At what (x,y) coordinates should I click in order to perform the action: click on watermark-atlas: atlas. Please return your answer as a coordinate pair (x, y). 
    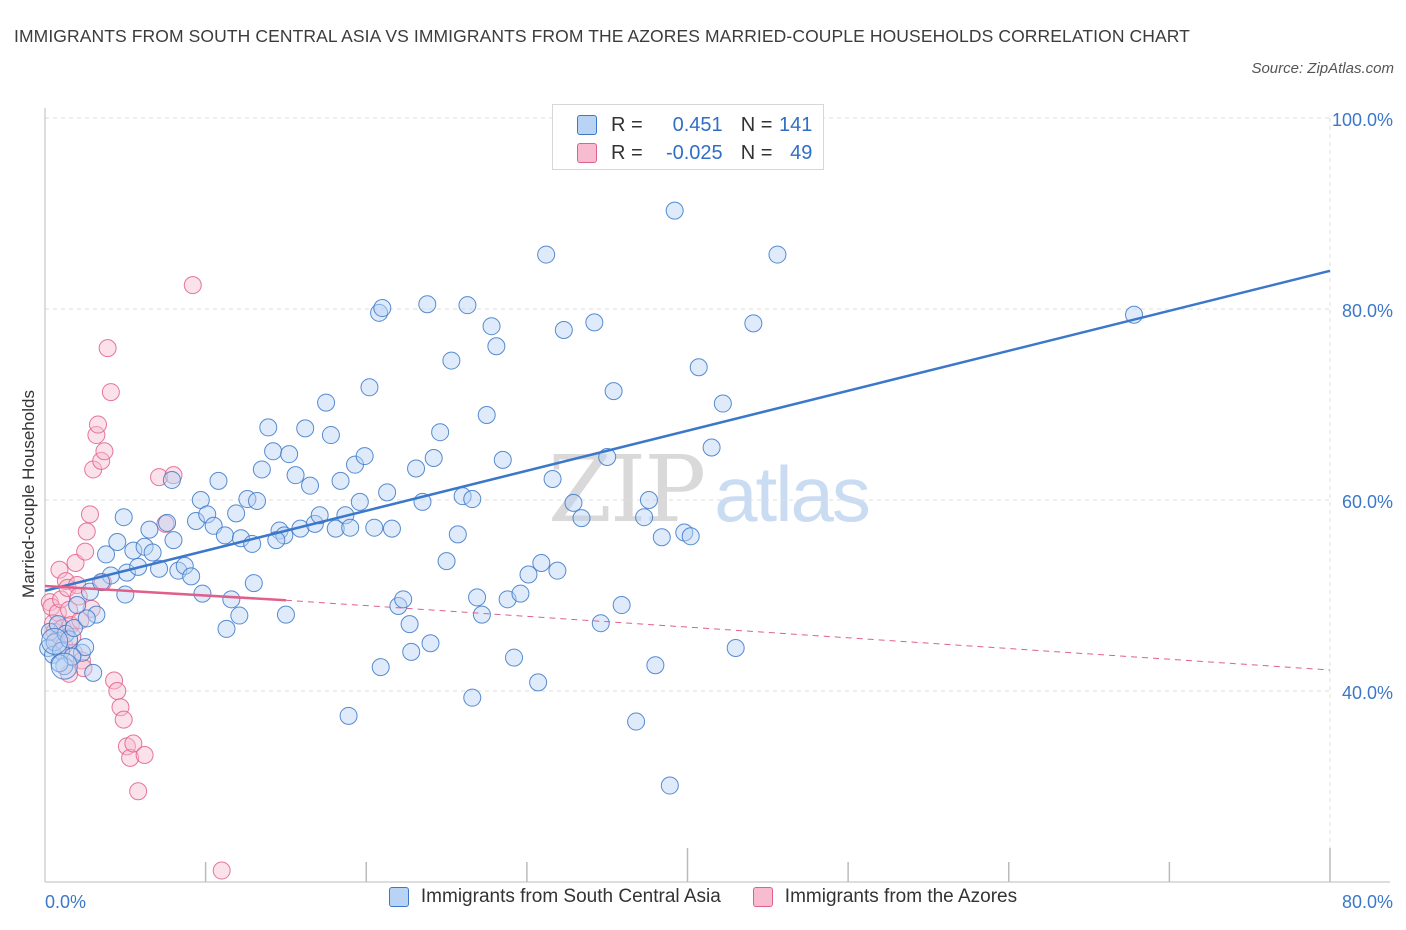
    Looking at the image, I should click on (792, 494).